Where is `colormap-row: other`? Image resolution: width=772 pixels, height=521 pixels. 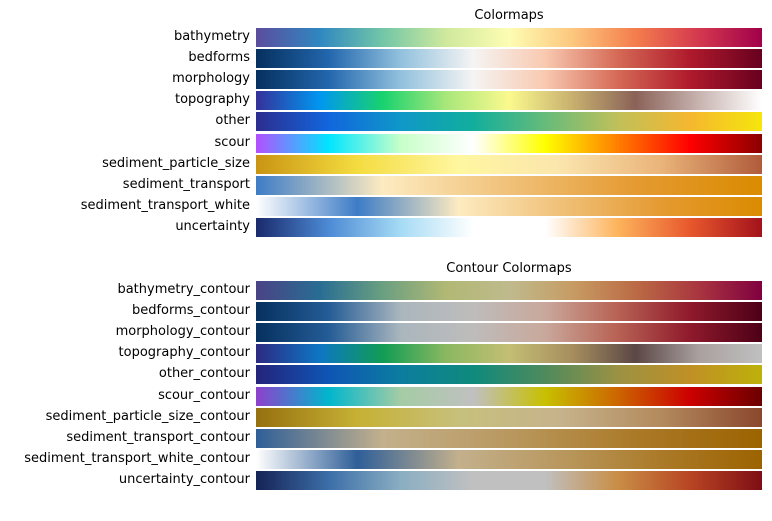
colormap-row: other is located at coordinates (386, 121).